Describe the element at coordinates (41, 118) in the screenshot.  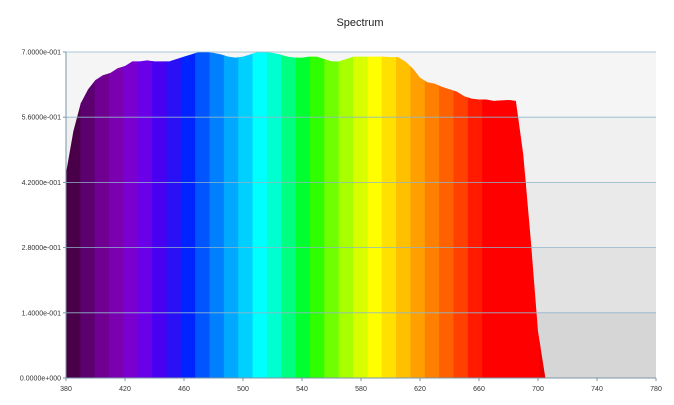
I see `y-tick-label: 5.6000e-001` at that location.